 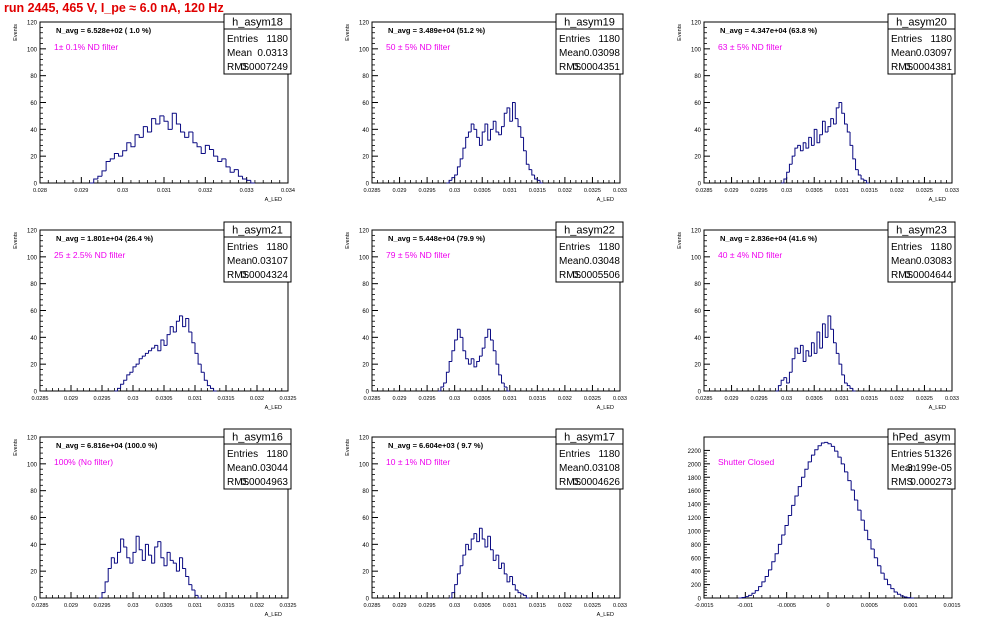 What do you see at coordinates (418, 462) in the screenshot?
I see `filter-annotation: 10 ± 1% ND filter` at bounding box center [418, 462].